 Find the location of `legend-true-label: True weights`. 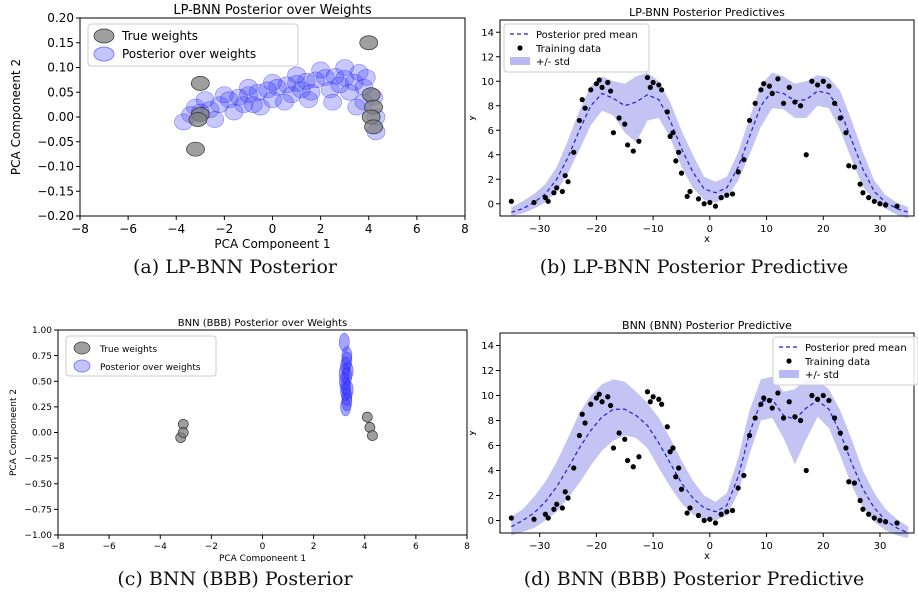

legend-true-label: True weights is located at coordinates (128, 350).